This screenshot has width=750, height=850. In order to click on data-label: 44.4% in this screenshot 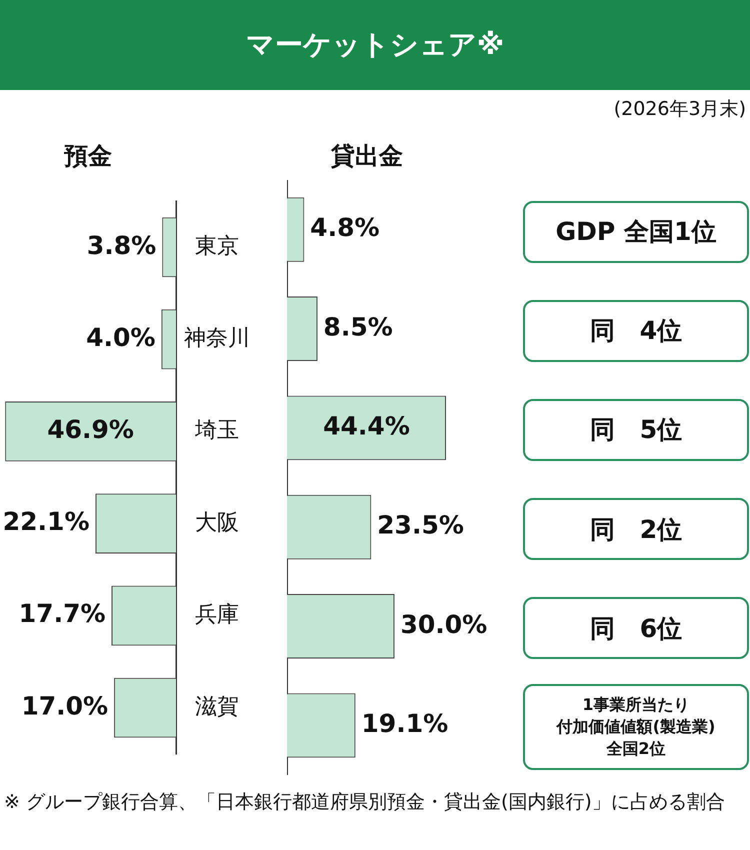, I will do `click(366, 425)`.